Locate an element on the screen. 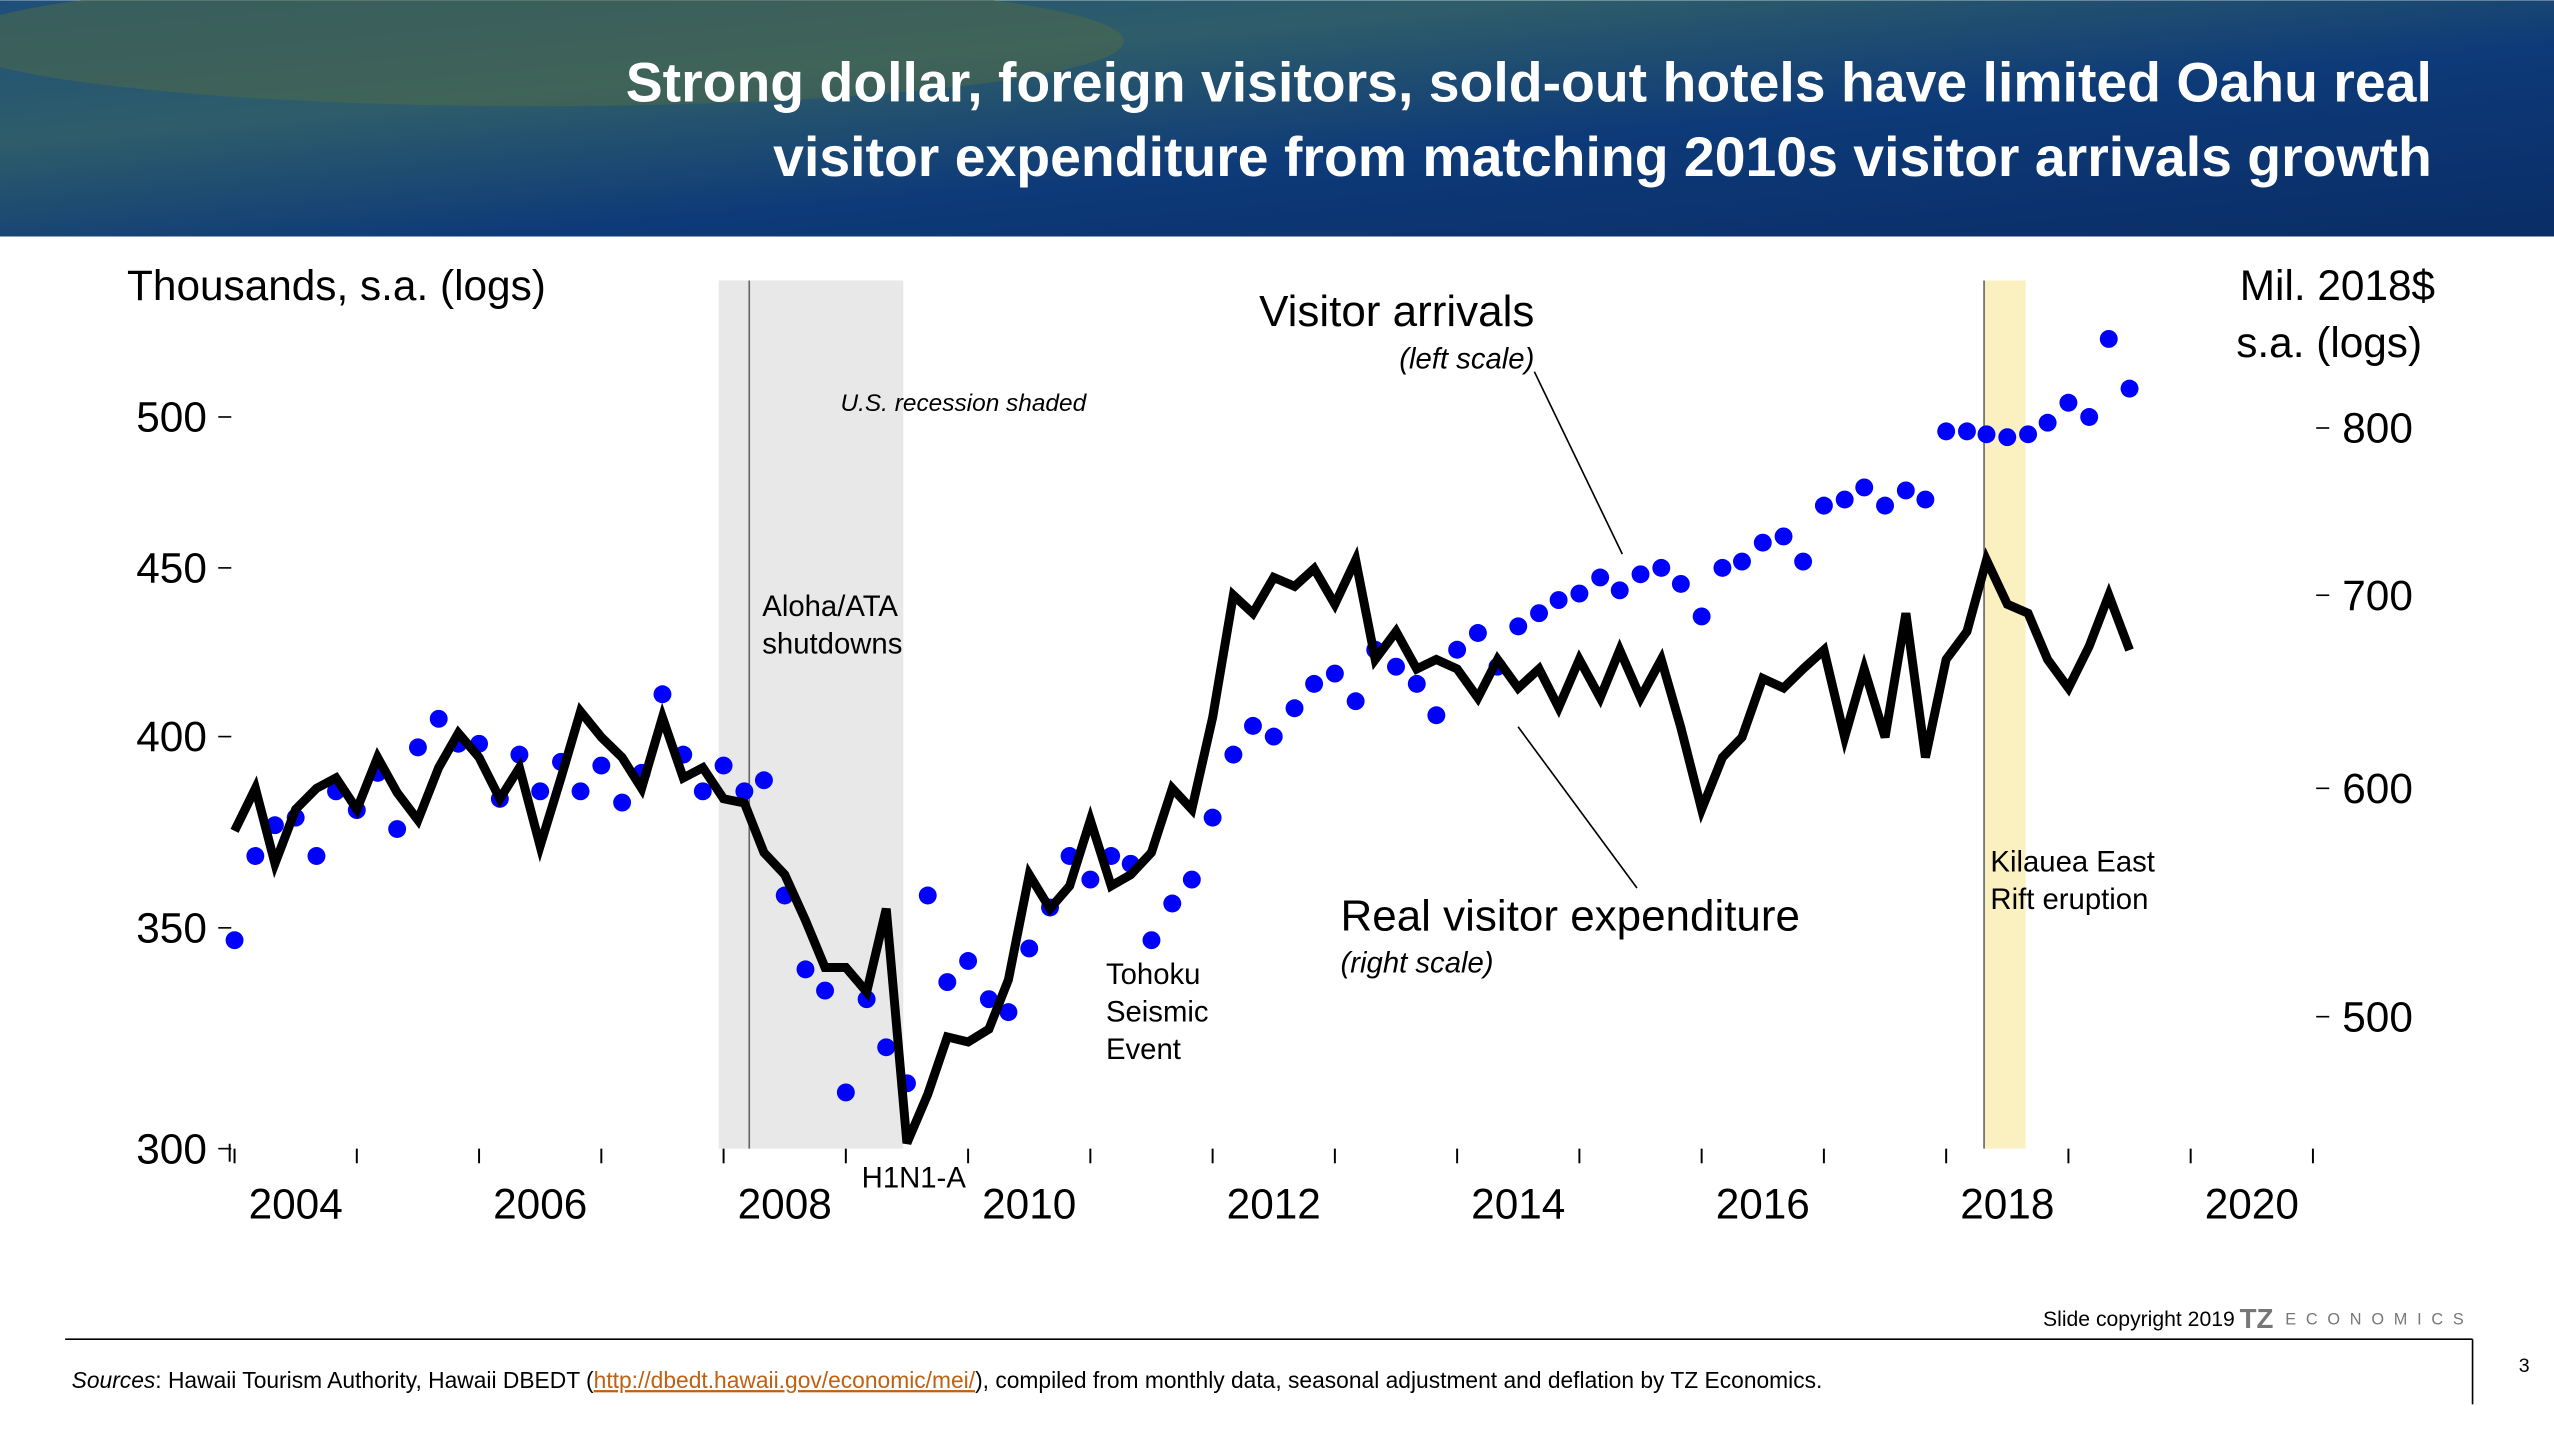 This screenshot has width=2554, height=1434. y2-tick-label: 600 is located at coordinates (2377, 788).